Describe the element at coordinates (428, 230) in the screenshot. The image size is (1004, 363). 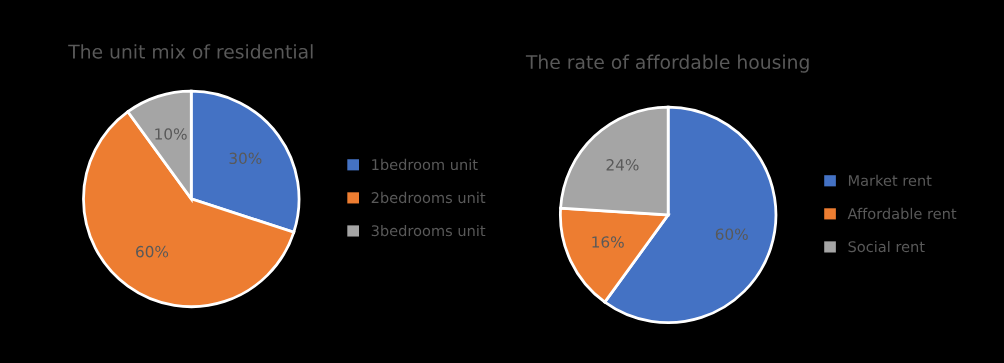
I see `legend-label: 3bedrooms unit` at that location.